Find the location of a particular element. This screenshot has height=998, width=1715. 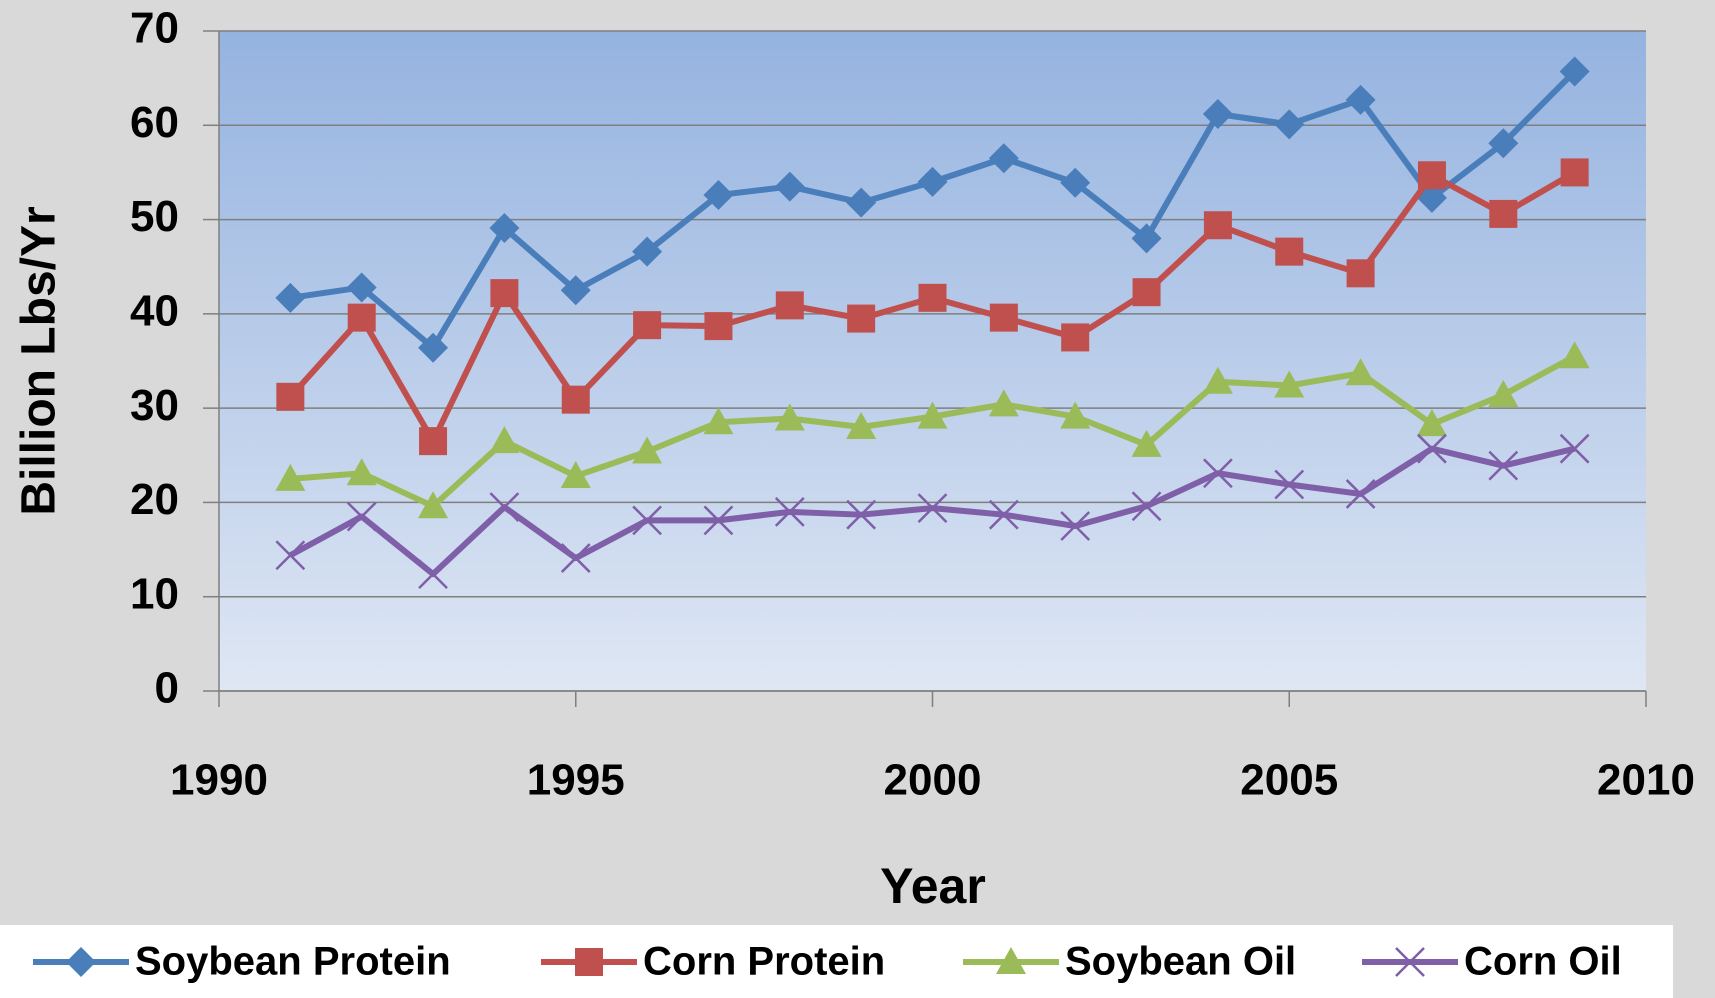

legend-label: Soybean Protein is located at coordinates (293, 962).